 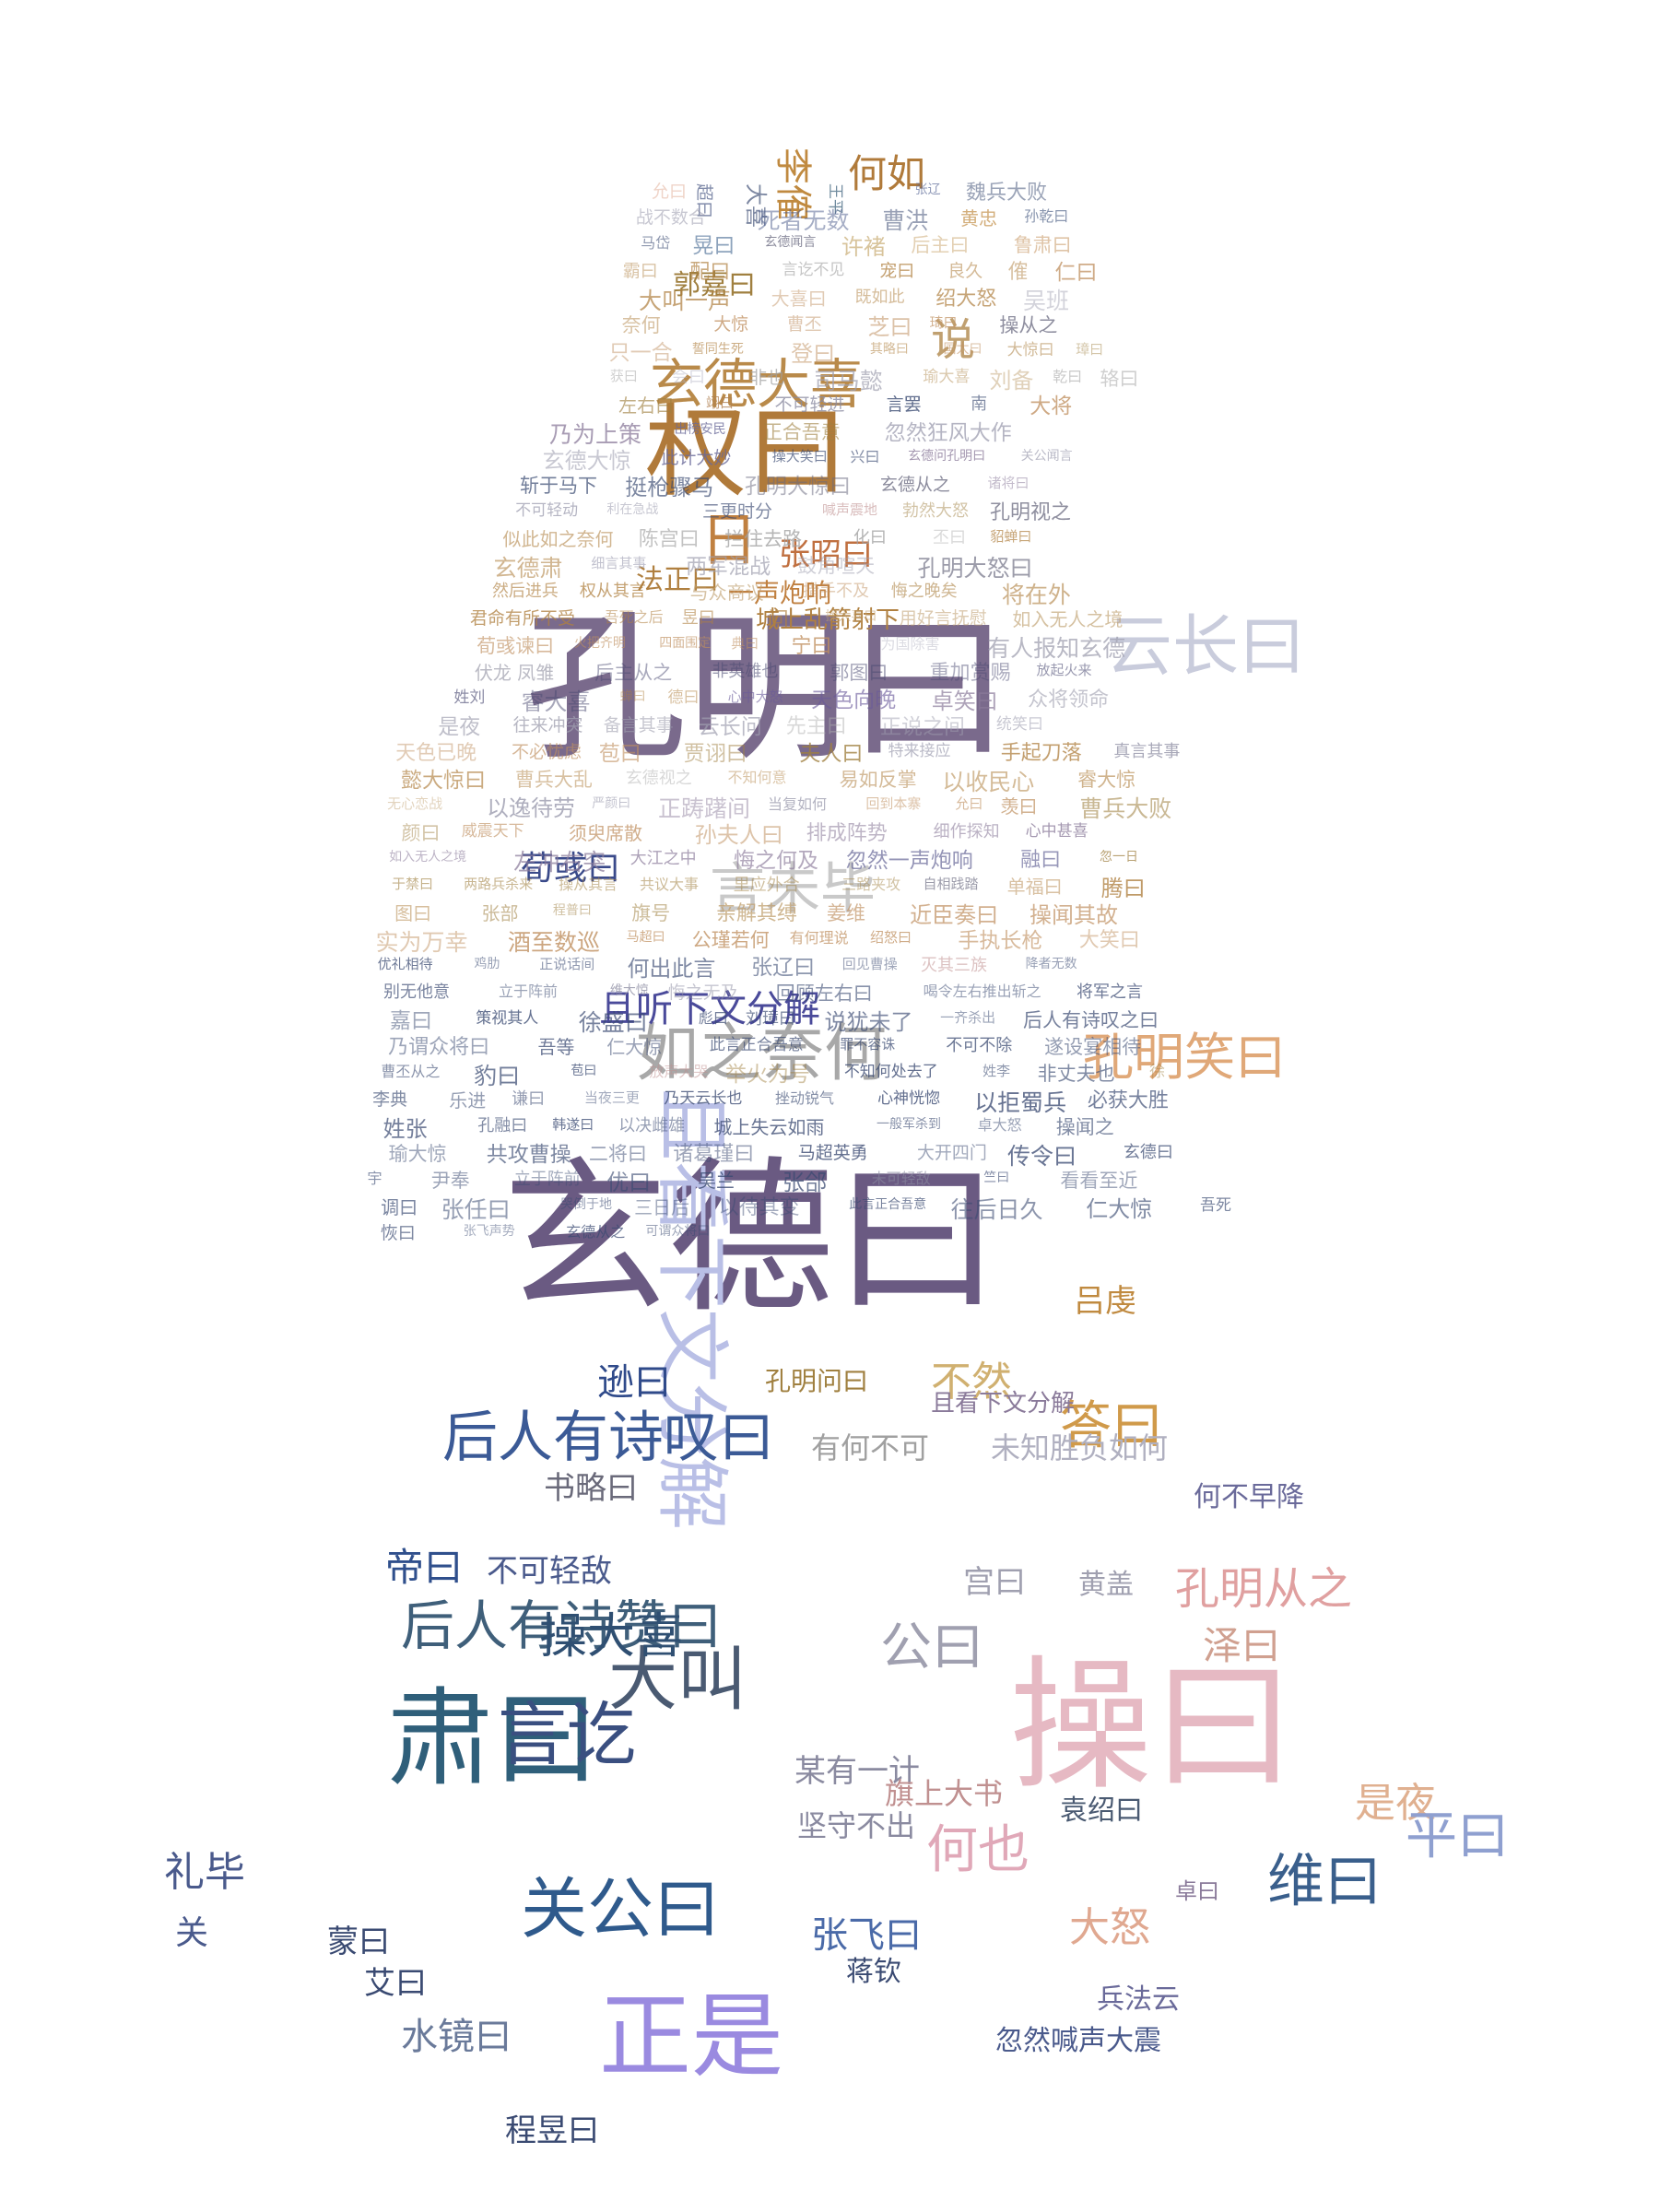 I want to click on word-filler: 于禁曰, so click(x=412, y=884).